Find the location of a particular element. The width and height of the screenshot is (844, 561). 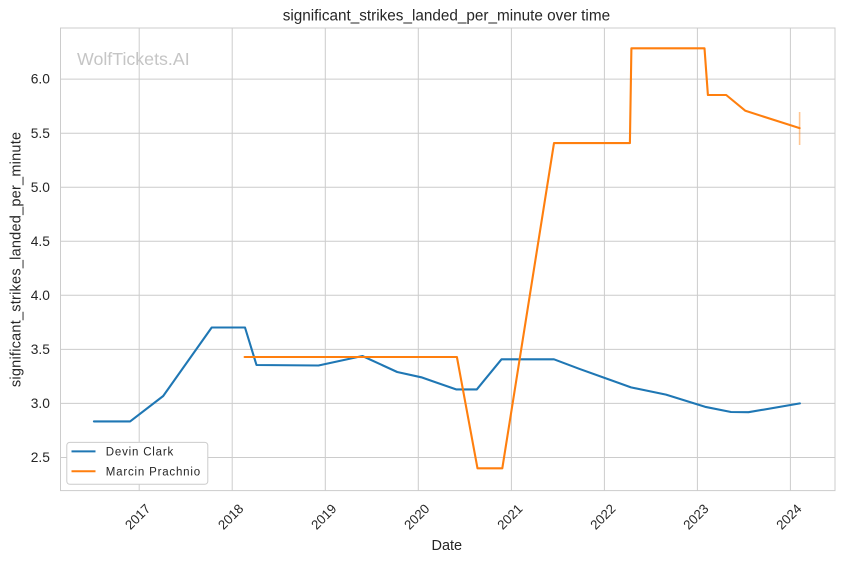

svg-text: 3.0 is located at coordinates (41, 403).